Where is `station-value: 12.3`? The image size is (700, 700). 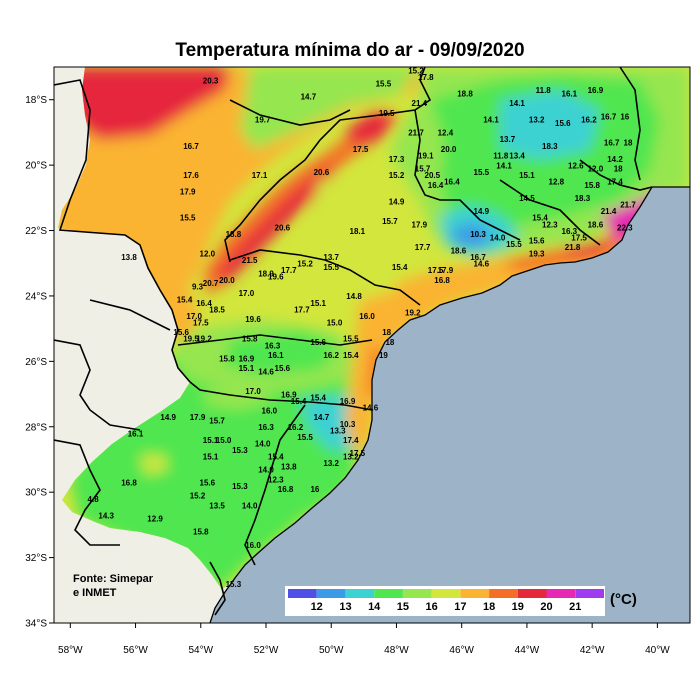 station-value: 12.3 is located at coordinates (550, 224).